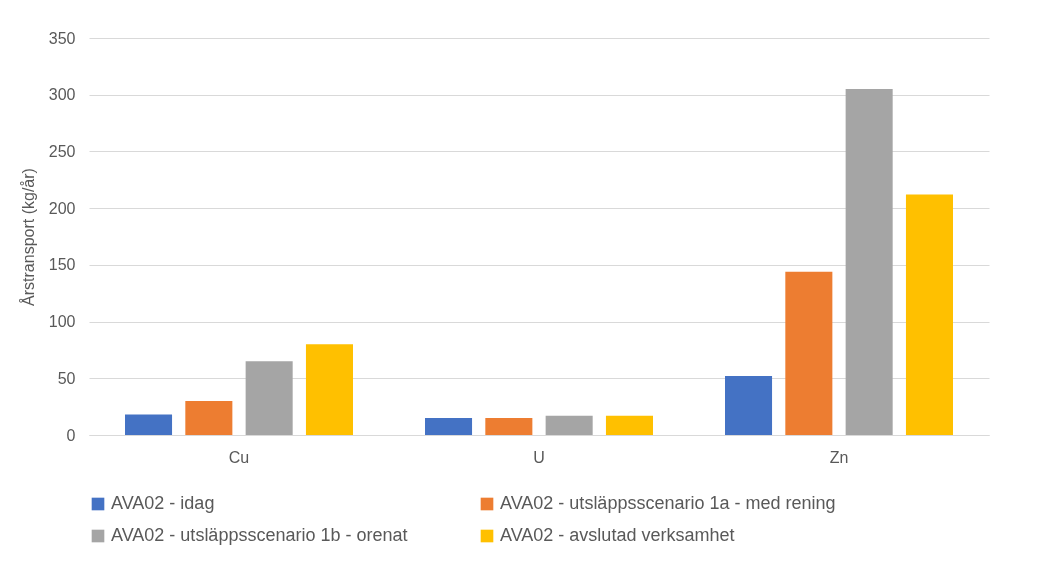 The height and width of the screenshot is (581, 1041). Describe the element at coordinates (62, 151) in the screenshot. I see `y-tick-label: 250` at that location.